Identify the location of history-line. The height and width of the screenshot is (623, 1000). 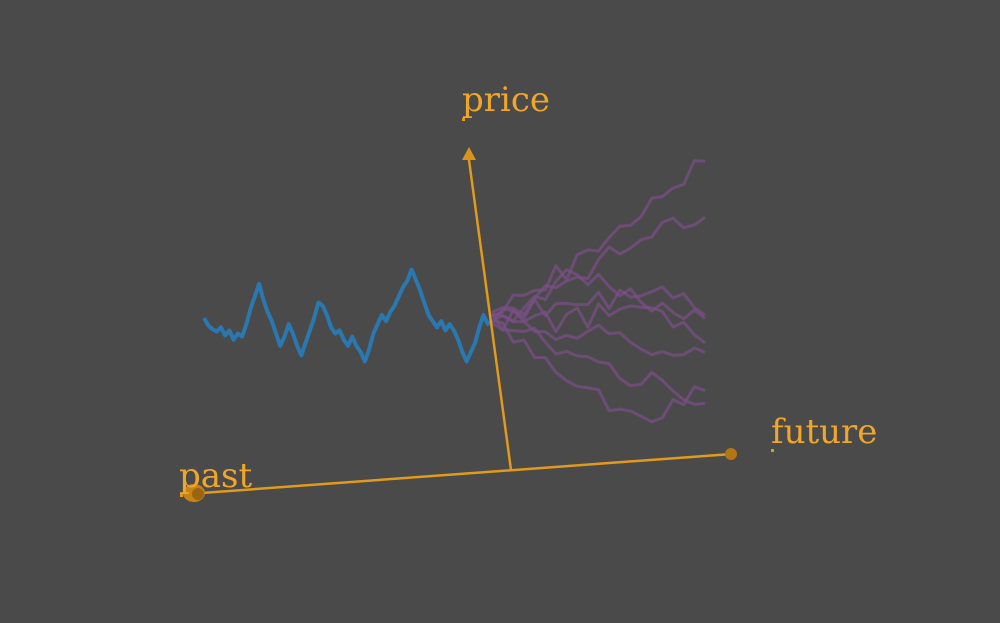
(348, 315).